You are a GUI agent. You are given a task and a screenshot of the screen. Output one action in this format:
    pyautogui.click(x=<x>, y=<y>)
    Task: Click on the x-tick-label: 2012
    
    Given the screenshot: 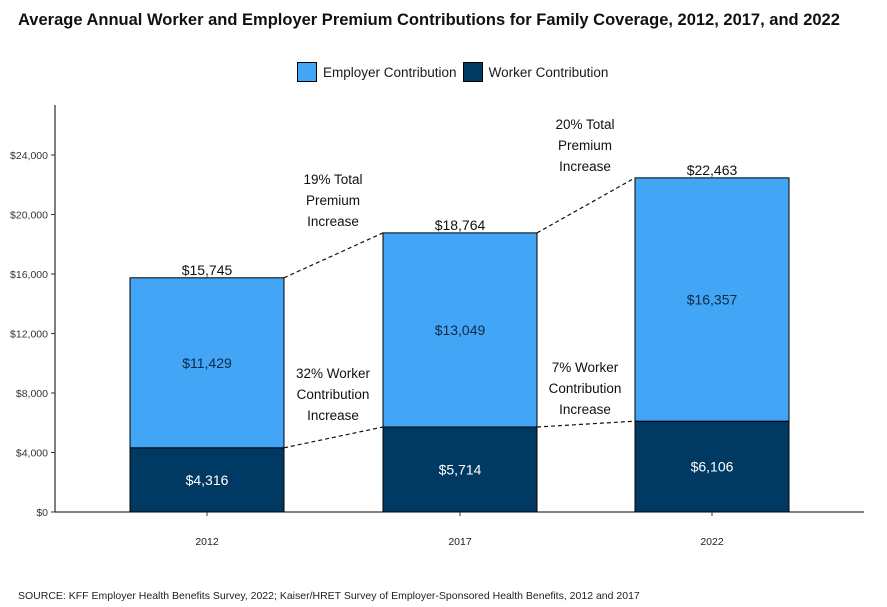 What is the action you would take?
    pyautogui.click(x=207, y=542)
    